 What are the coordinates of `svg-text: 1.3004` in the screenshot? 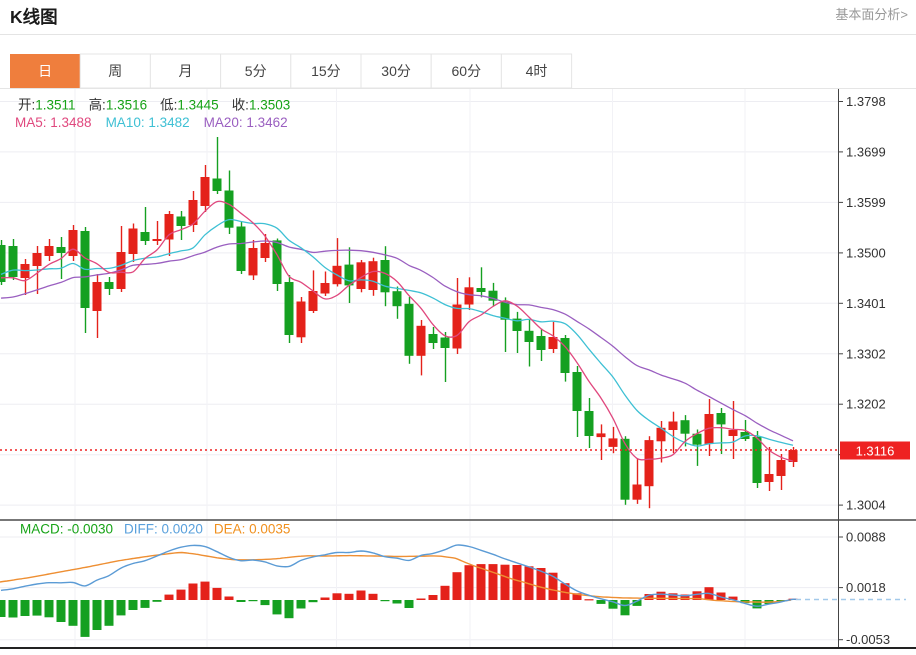 It's located at (866, 505).